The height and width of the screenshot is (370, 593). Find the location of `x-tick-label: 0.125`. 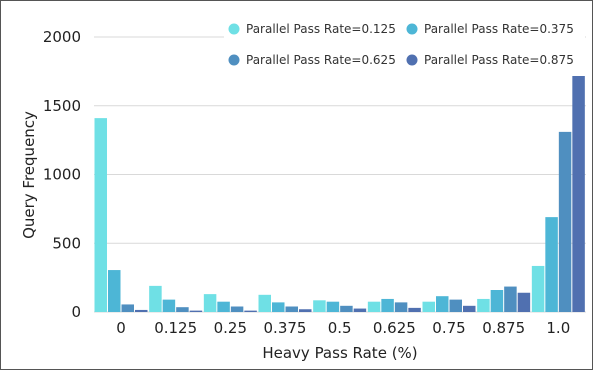

x-tick-label: 0.125 is located at coordinates (175, 328).